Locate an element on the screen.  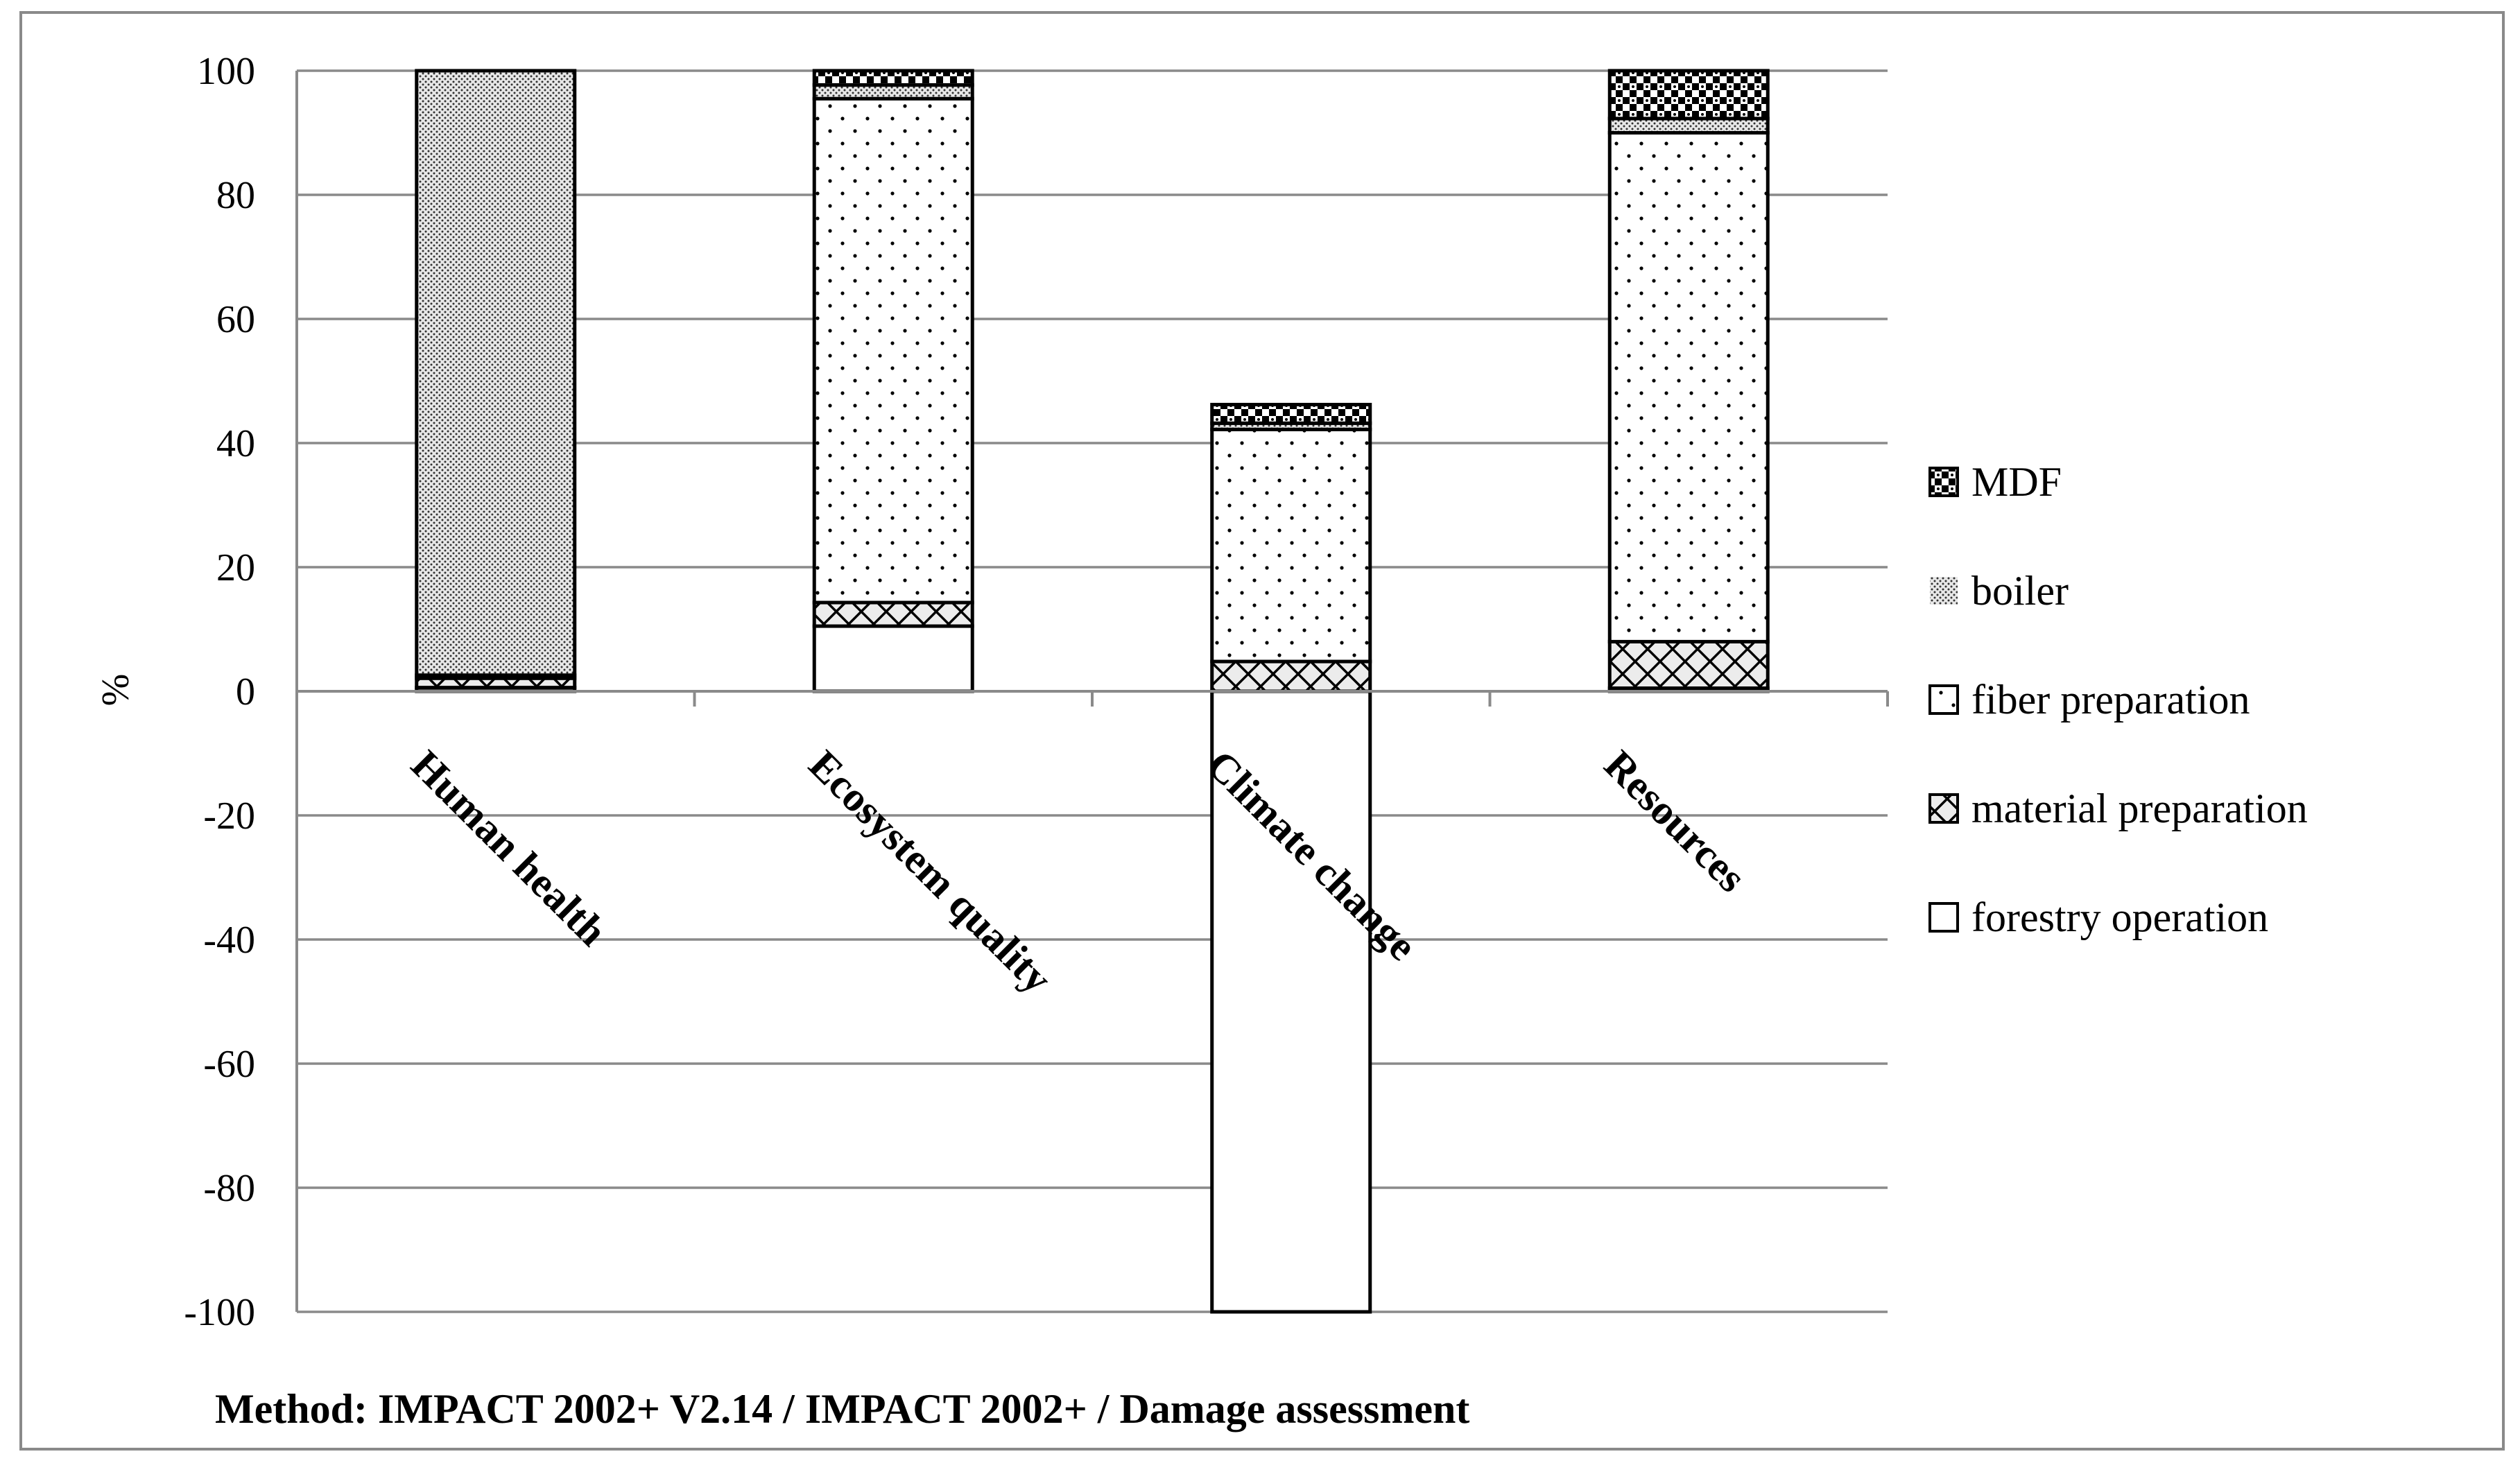
bar-forestry-operation-ecosystem-quality is located at coordinates (893, 658).